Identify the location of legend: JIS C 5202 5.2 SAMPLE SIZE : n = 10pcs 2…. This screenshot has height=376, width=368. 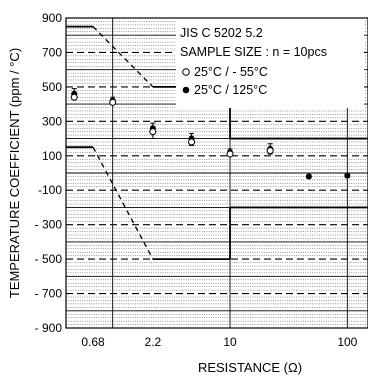
(270, 63).